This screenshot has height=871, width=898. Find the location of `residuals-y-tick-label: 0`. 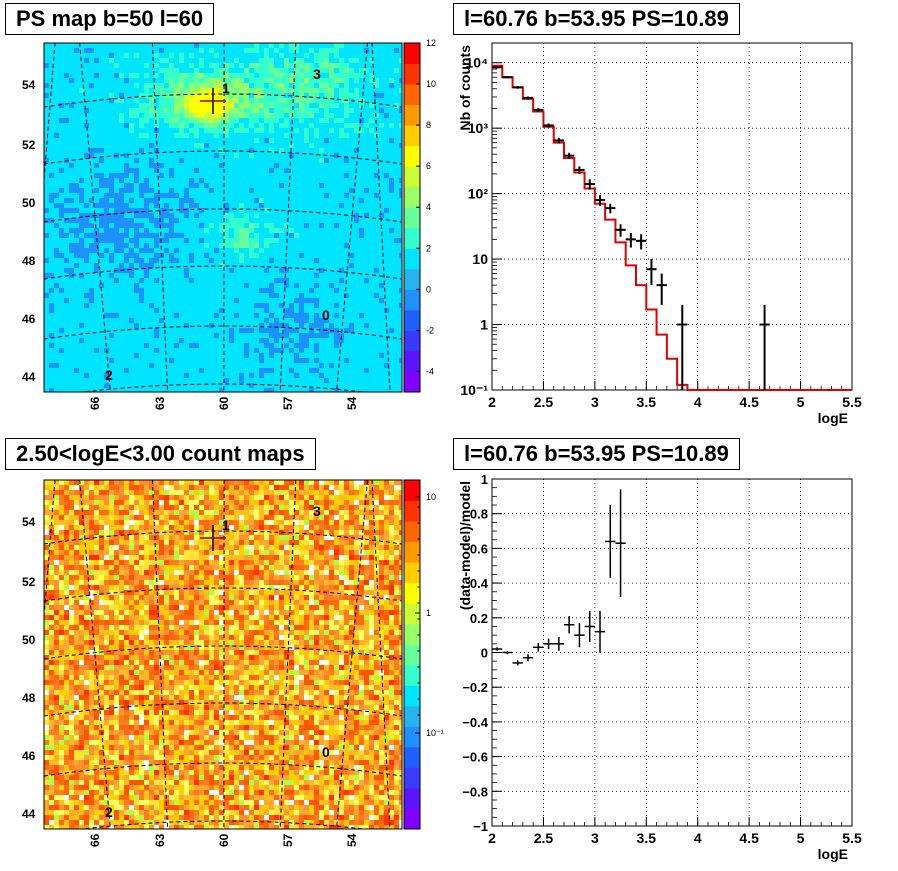

residuals-y-tick-label: 0 is located at coordinates (484, 653).